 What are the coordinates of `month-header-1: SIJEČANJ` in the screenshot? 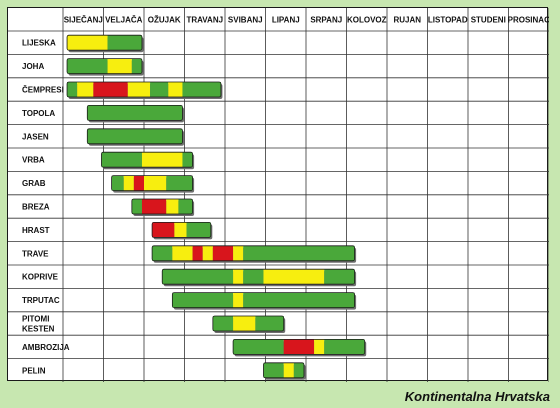 It's located at (83, 20).